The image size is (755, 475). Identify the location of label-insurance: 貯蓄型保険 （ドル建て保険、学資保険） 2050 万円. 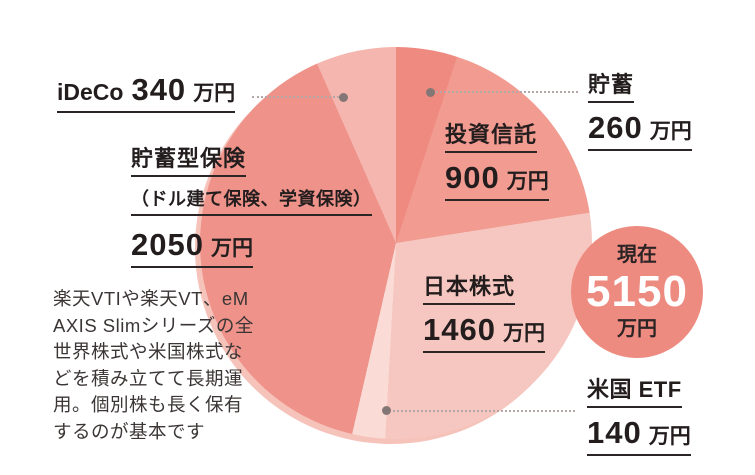
(251, 211).